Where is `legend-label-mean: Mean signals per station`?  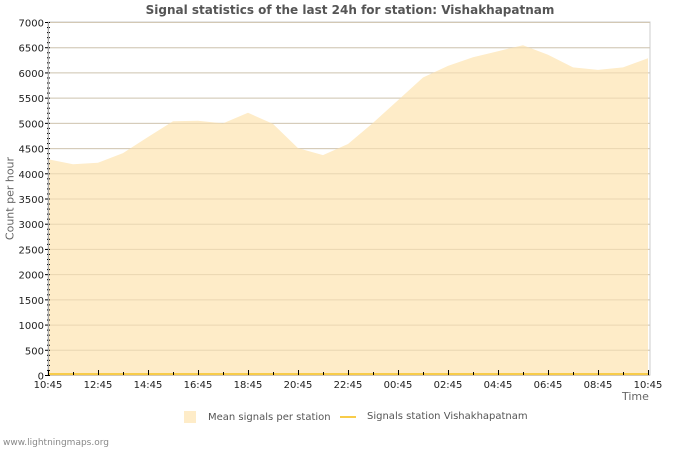
legend-label-mean: Mean signals per station is located at coordinates (269, 417).